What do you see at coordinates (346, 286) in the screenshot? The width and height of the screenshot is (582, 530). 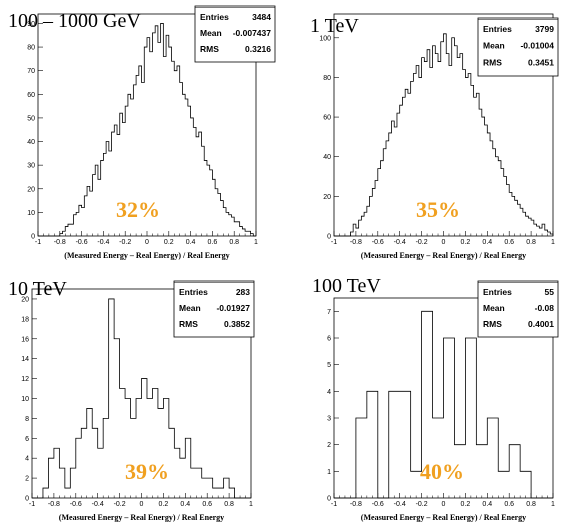 I see `panel-title: 100 TeV` at bounding box center [346, 286].